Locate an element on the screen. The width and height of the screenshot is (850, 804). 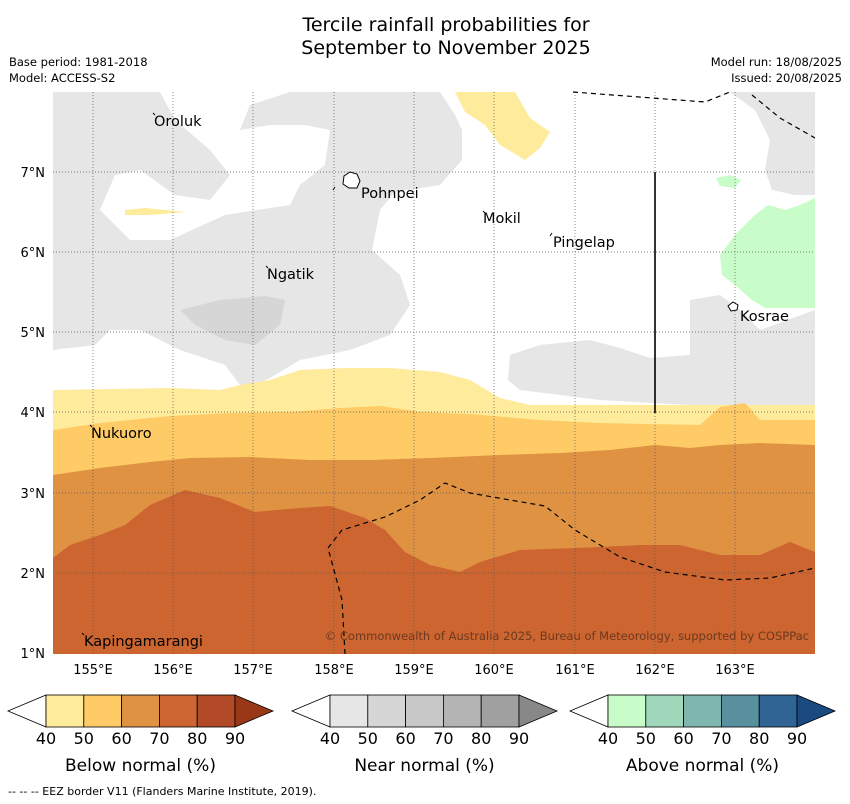
lat-tick-labels: 7°N 6°N 5°N 4°N 3°N 2°N 1°N is located at coordinates (33, 414).